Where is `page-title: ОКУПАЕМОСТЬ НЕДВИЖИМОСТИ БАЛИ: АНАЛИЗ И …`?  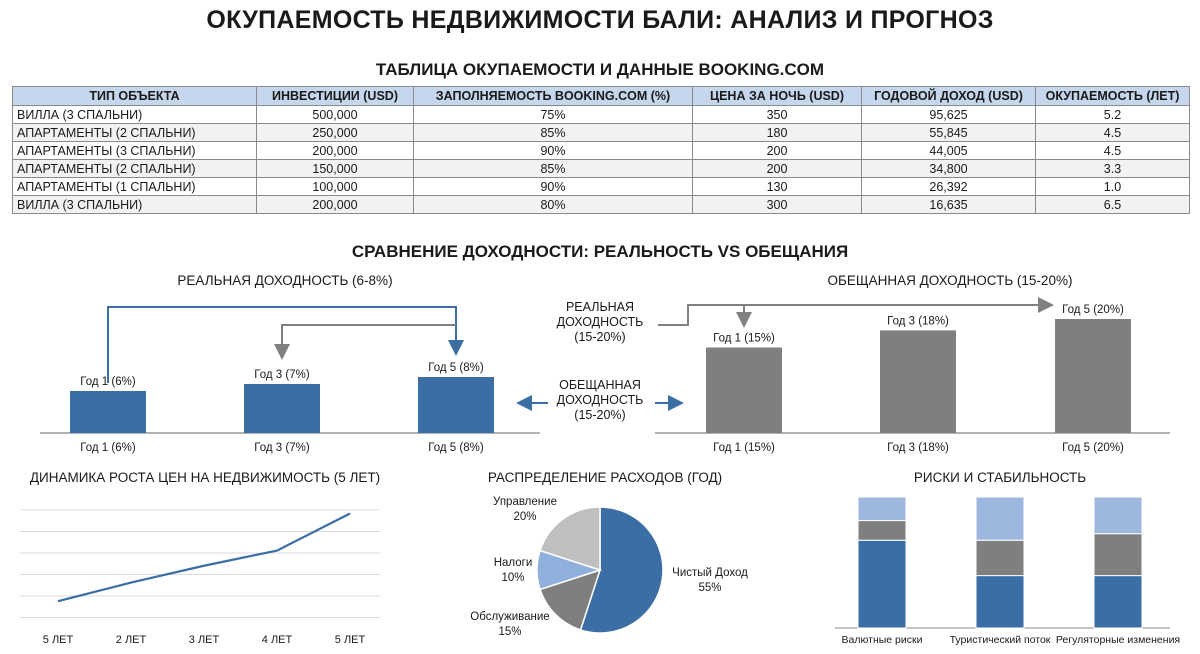
page-title: ОКУПАЕМОСТЬ НЕДВИЖИМОСТИ БАЛИ: АНАЛИЗ И … is located at coordinates (600, 20).